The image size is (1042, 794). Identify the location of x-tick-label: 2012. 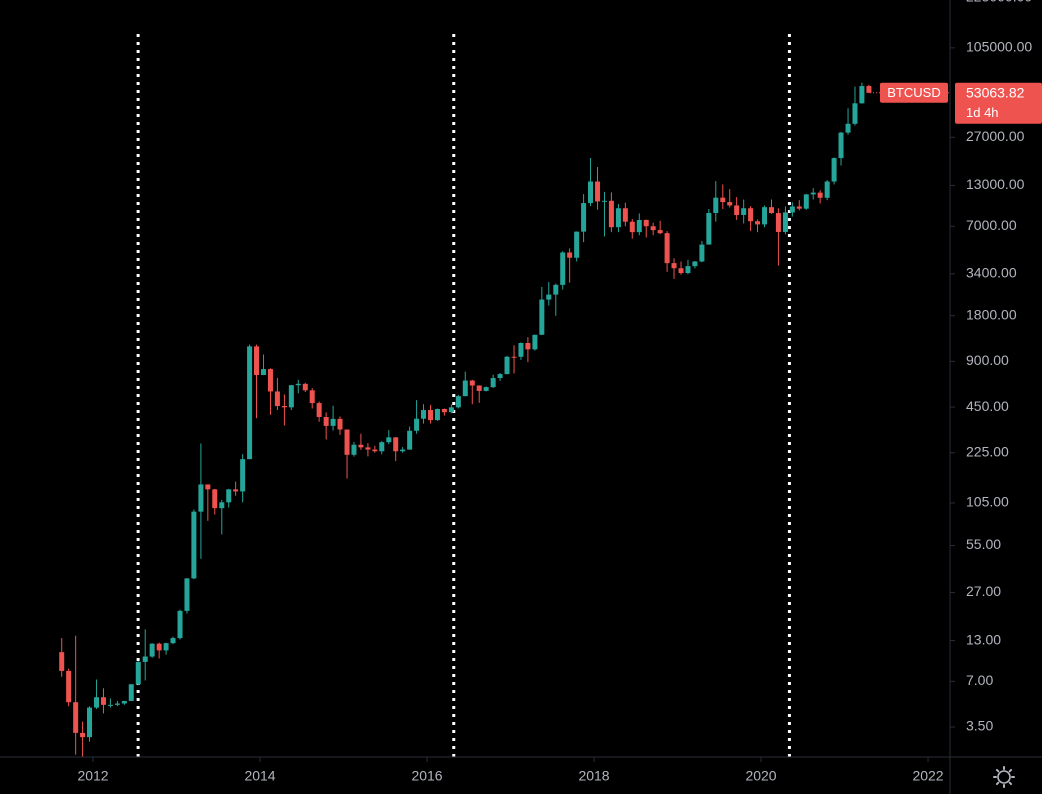
(92, 776).